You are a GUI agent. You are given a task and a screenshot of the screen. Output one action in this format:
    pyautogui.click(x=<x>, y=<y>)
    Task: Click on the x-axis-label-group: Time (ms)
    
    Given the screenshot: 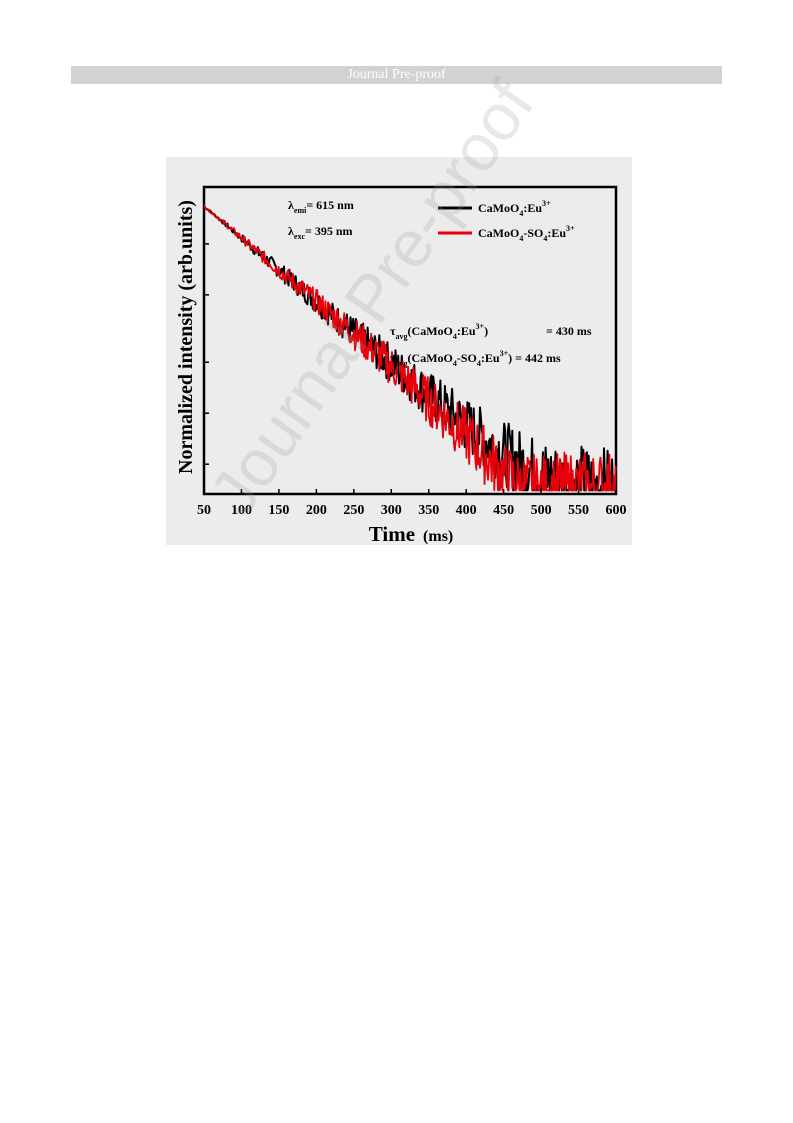 What is the action you would take?
    pyautogui.click(x=411, y=533)
    